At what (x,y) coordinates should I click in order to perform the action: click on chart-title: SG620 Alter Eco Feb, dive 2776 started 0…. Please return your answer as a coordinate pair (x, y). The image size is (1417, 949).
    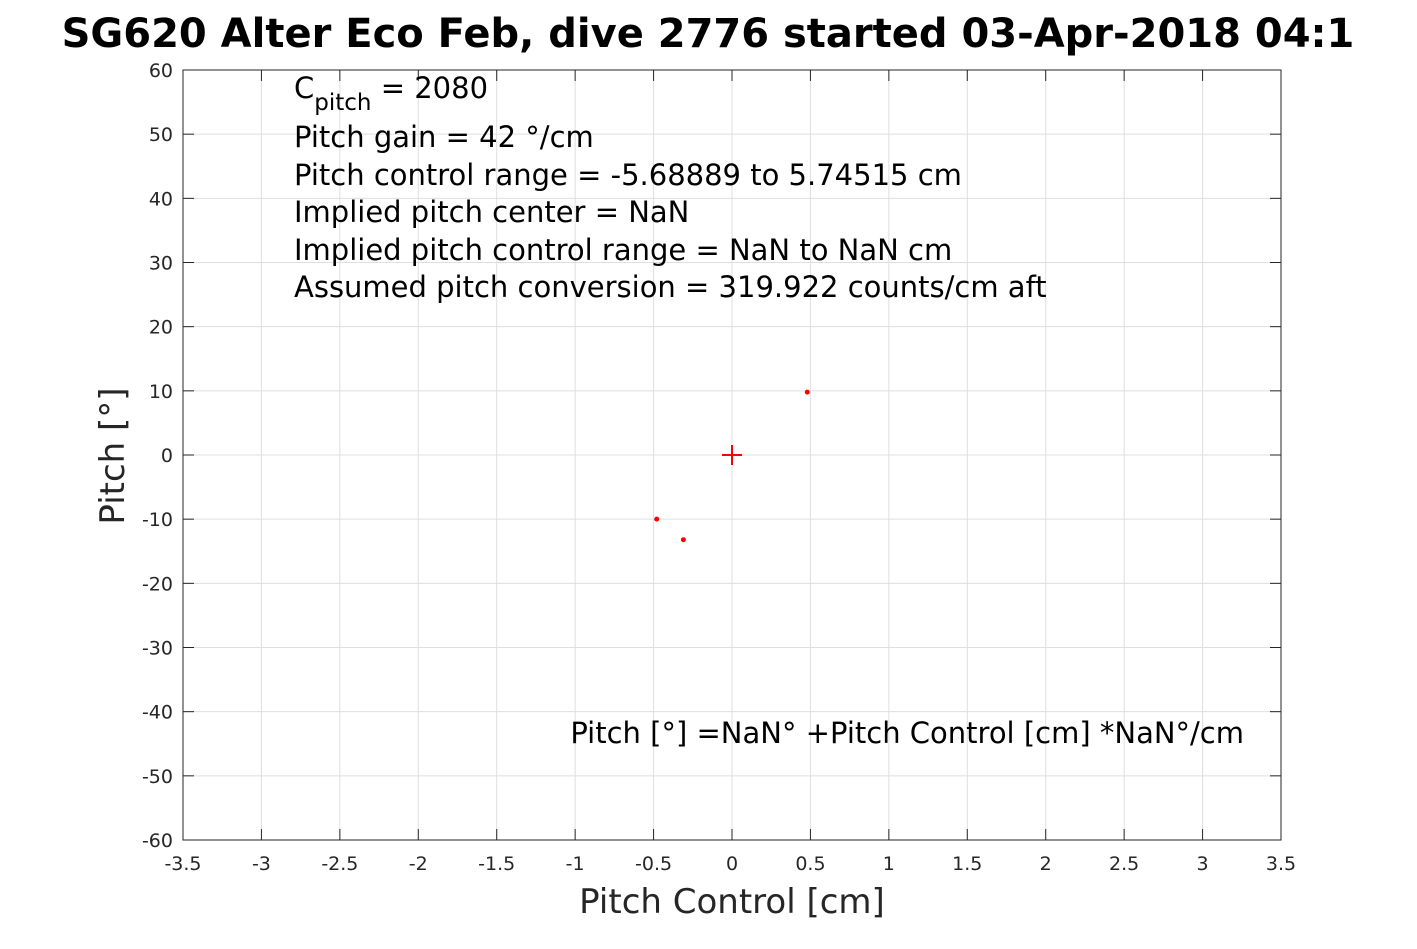
    Looking at the image, I should click on (708, 34).